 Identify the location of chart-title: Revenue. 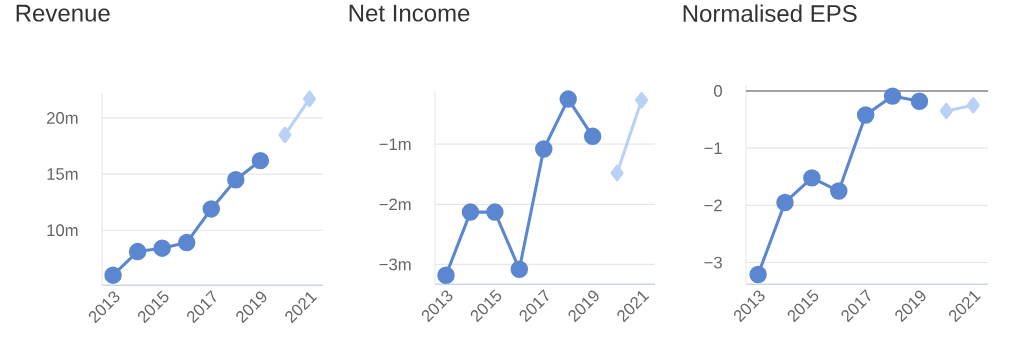
(63, 13).